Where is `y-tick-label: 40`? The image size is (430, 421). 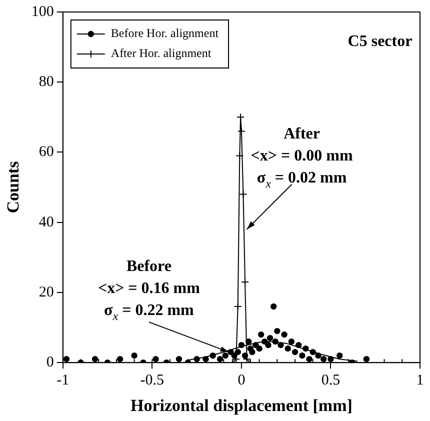 y-tick-label: 40 is located at coordinates (46, 222).